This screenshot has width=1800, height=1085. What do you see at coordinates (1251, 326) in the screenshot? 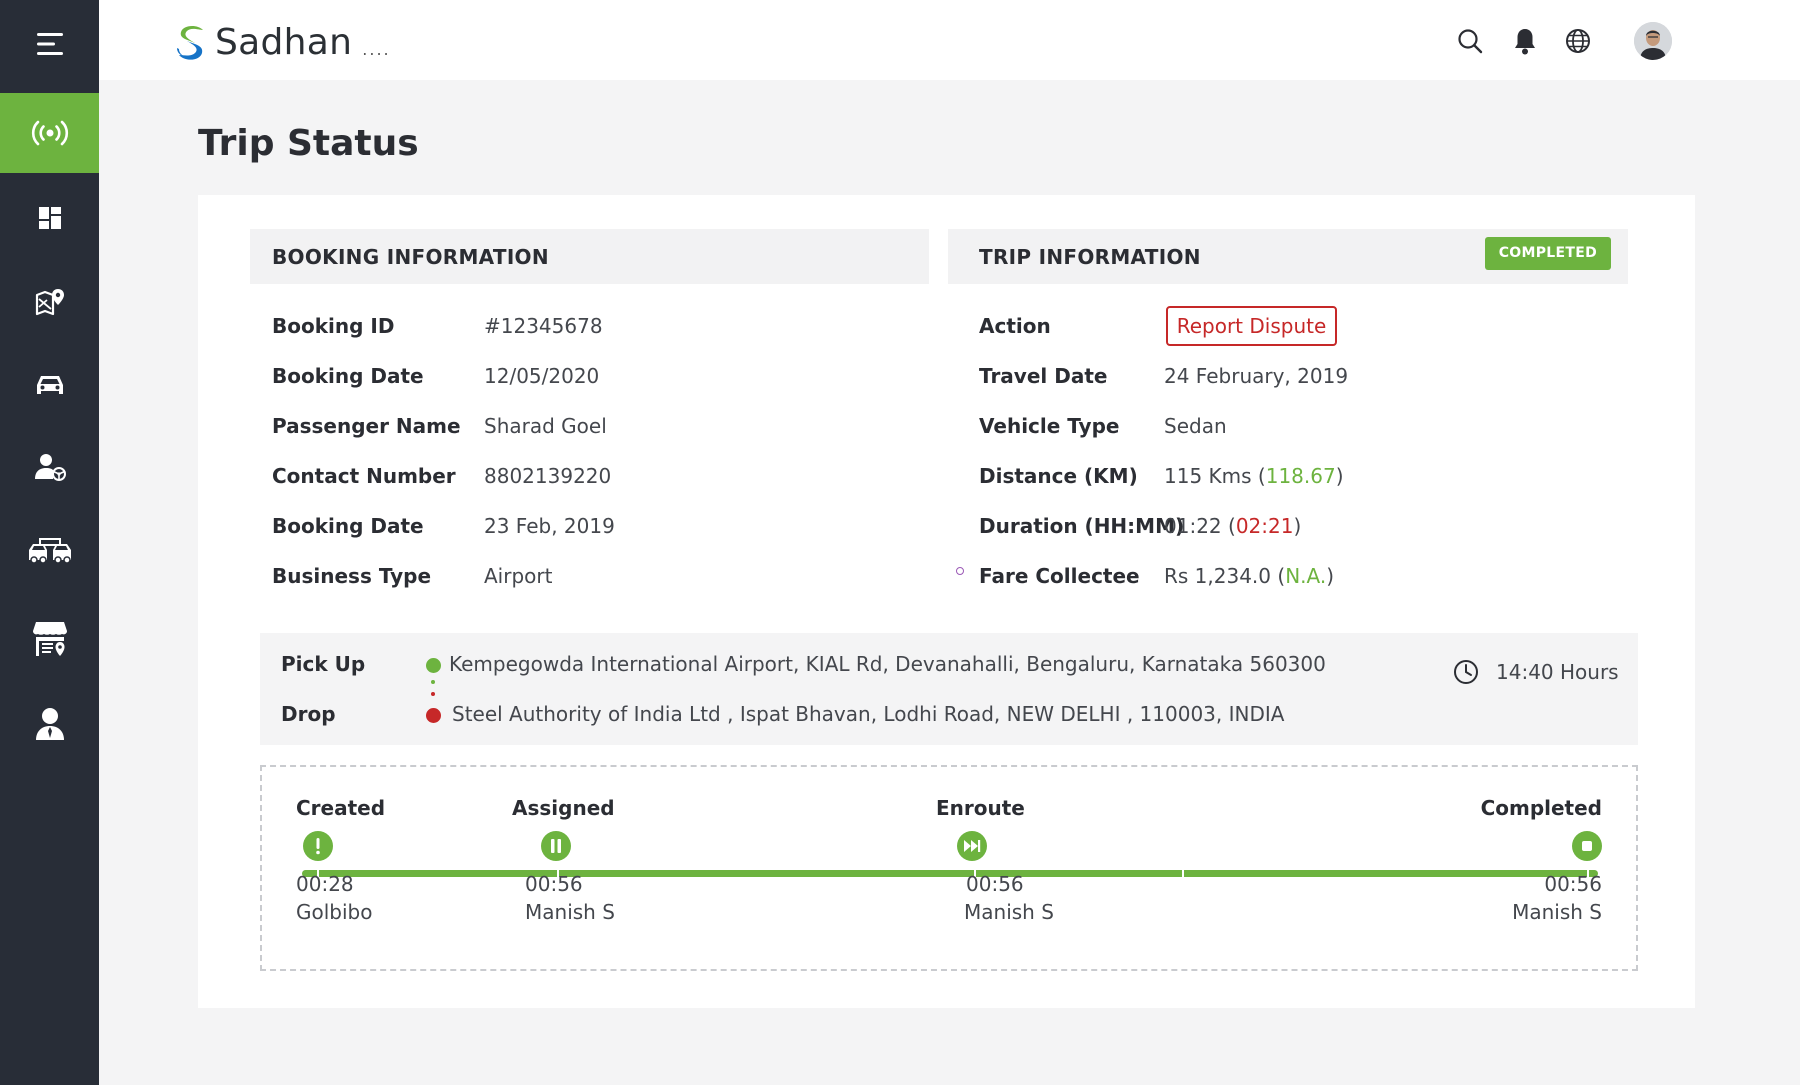
I see `report-dispute-button: Report Dispute` at bounding box center [1251, 326].